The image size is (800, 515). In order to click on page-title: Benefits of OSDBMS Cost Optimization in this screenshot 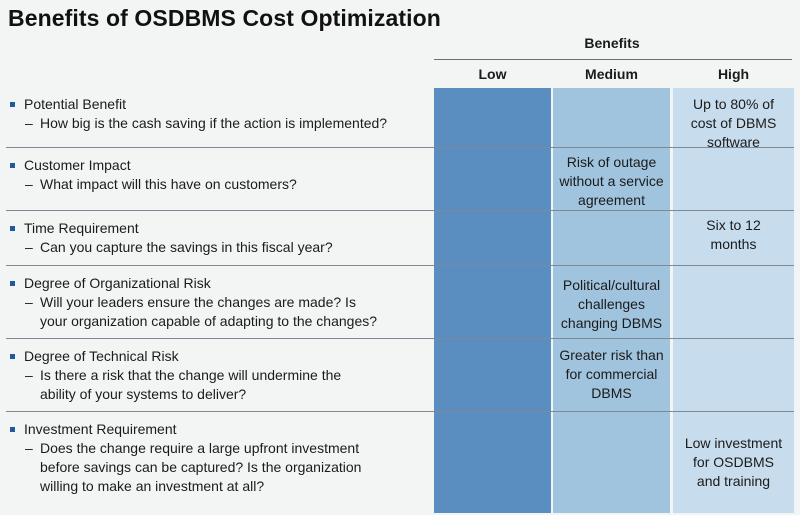, I will do `click(224, 18)`.